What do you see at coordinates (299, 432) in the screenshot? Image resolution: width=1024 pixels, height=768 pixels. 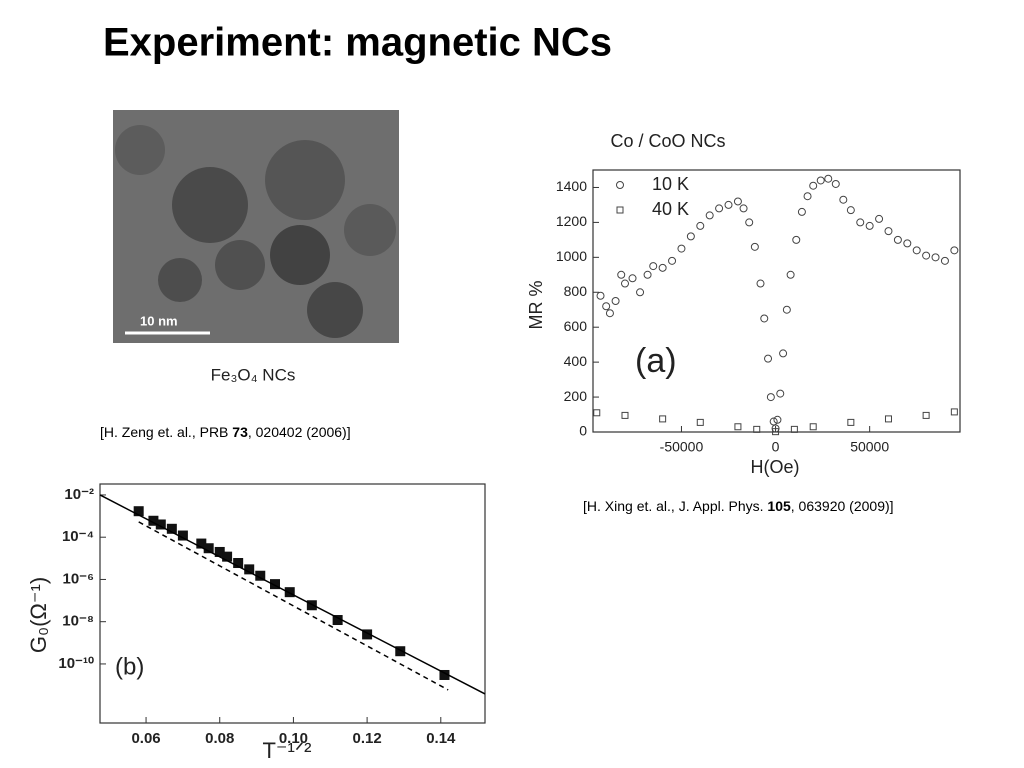 I see `ref-text: , 020402 (2006)]` at bounding box center [299, 432].